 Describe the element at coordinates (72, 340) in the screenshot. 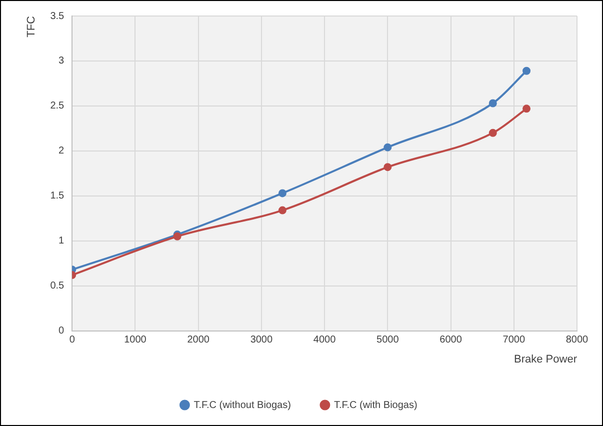

I see `x-tick-label: 0` at that location.